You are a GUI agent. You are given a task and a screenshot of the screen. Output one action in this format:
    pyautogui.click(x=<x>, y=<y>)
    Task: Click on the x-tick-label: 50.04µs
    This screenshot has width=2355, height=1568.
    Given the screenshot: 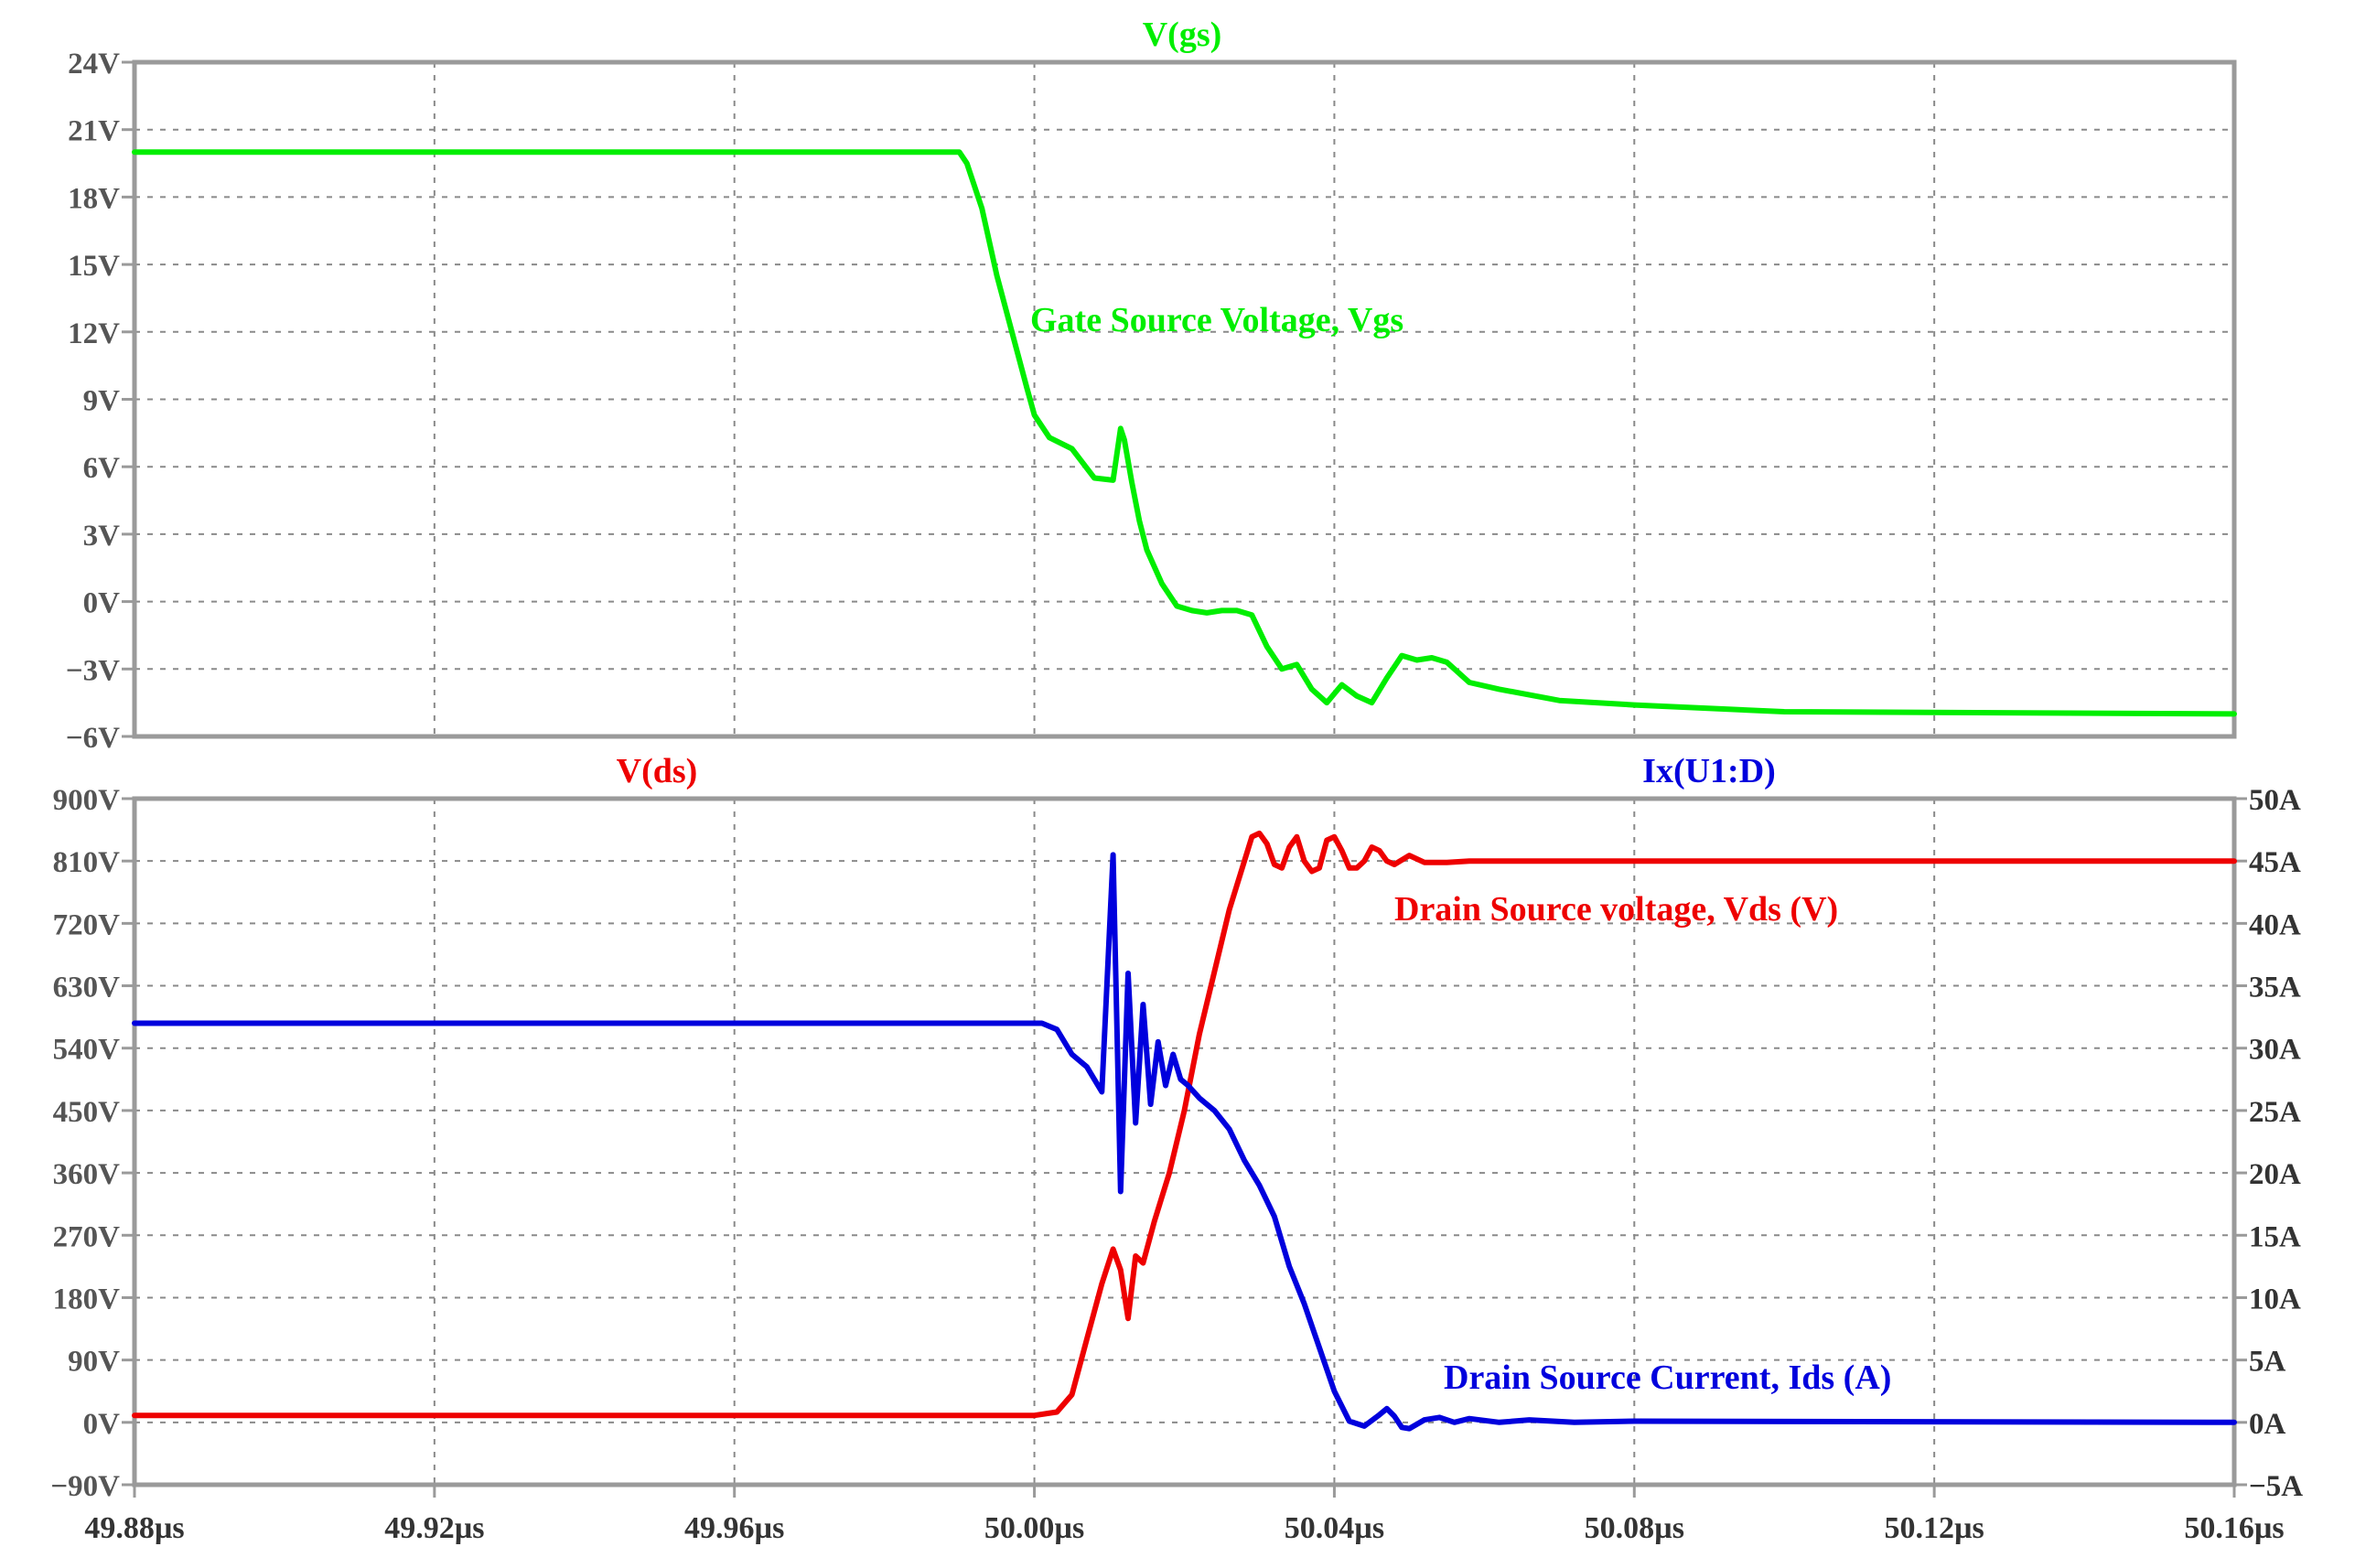 What is the action you would take?
    pyautogui.click(x=1334, y=1528)
    